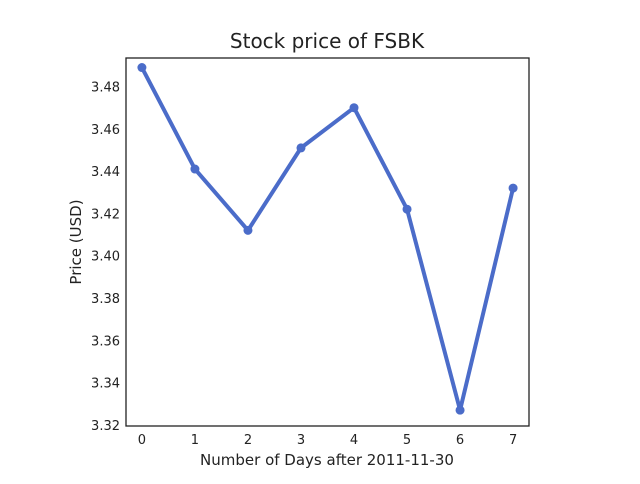  Describe the element at coordinates (142, 440) in the screenshot. I see `x-tick-label: 0` at that location.